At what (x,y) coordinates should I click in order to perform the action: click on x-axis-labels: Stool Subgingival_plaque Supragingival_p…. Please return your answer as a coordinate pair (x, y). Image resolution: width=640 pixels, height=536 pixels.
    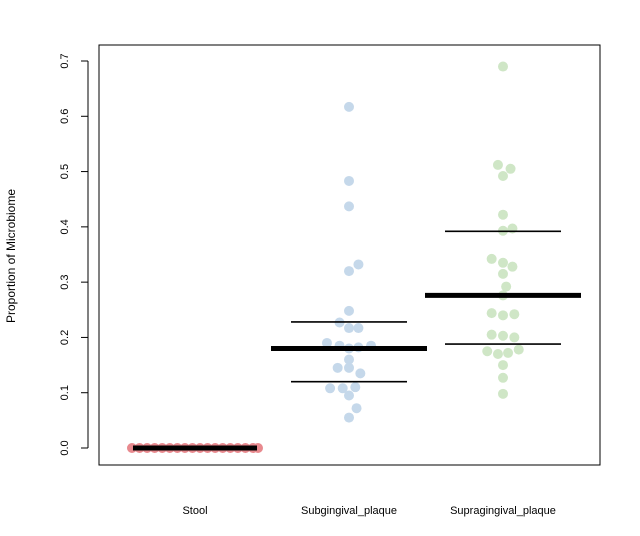
    Looking at the image, I should click on (368, 511).